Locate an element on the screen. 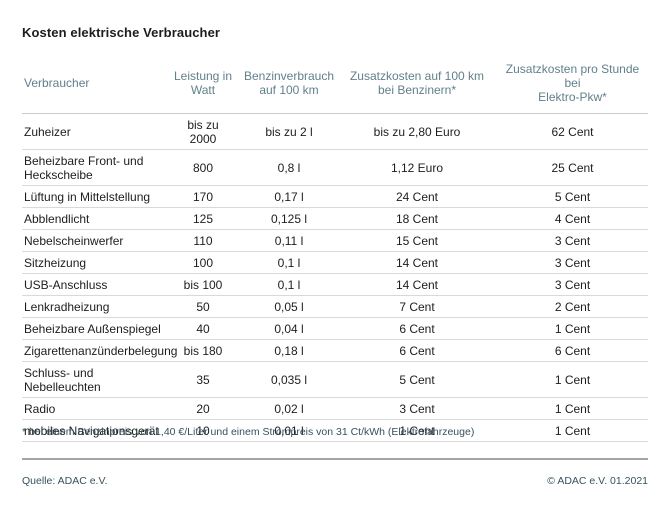 The image size is (668, 515). table-cell: Zuheizer is located at coordinates (93, 131).